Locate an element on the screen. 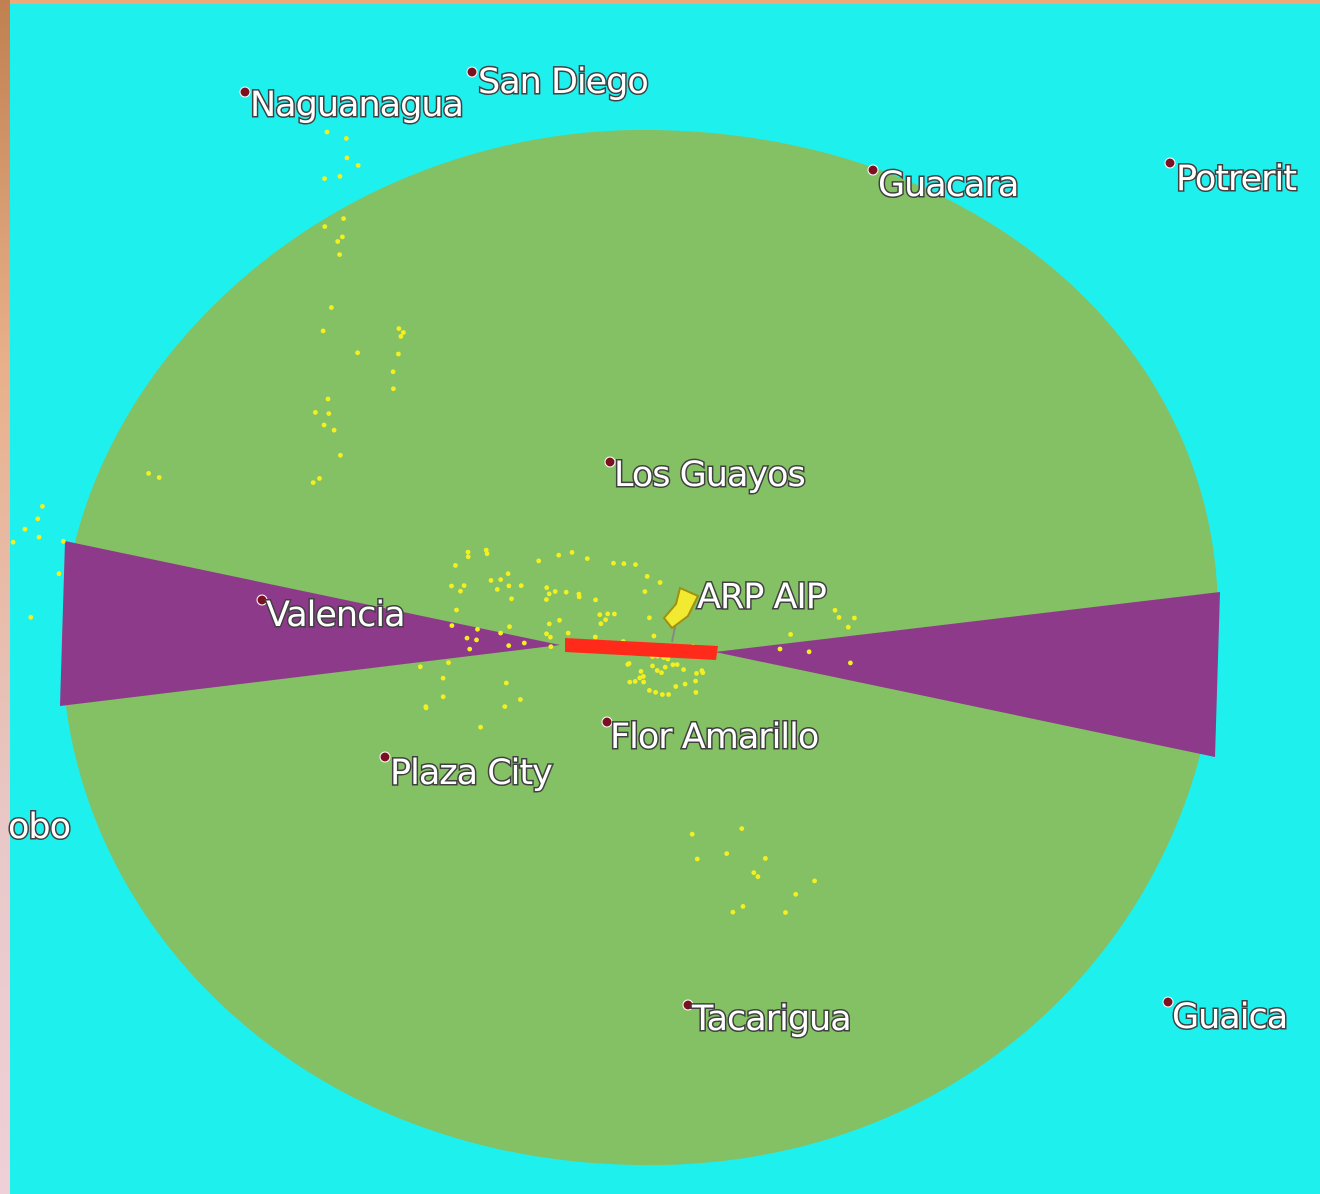  airport-label: ARP AIP is located at coordinates (761, 597).